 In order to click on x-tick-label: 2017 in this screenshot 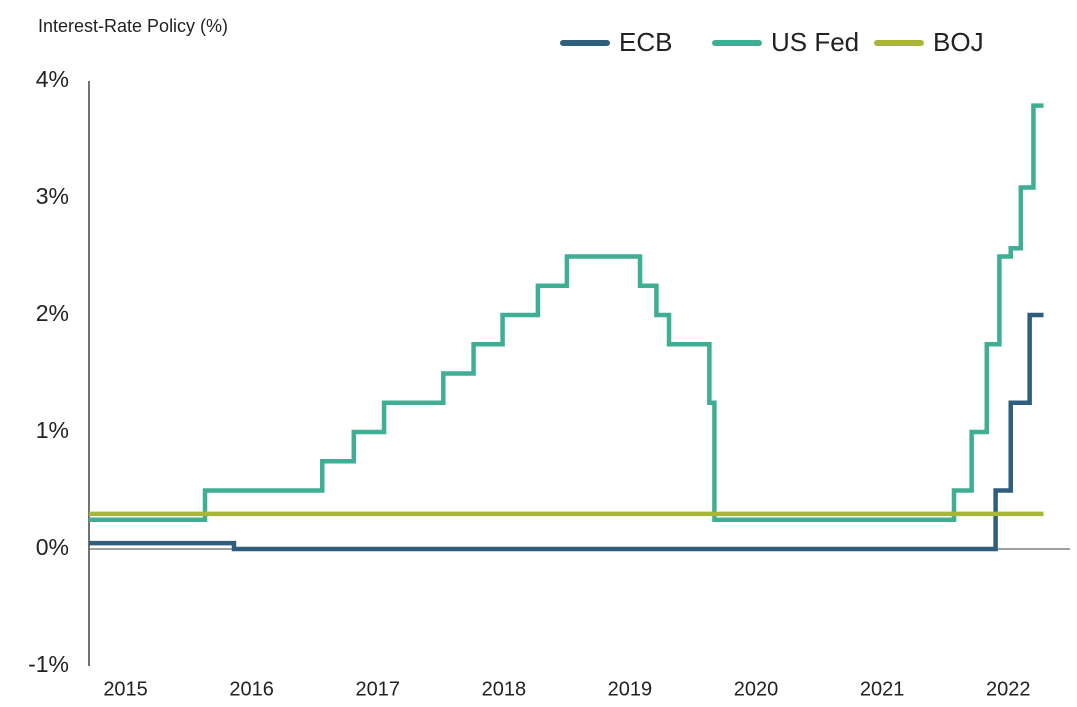, I will do `click(378, 689)`.